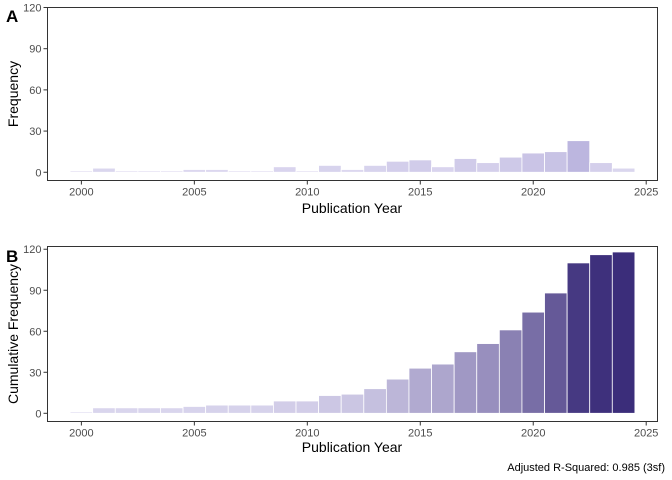 Image resolution: width=672 pixels, height=480 pixels. What do you see at coordinates (420, 390) in the screenshot?
I see `panel-b-bar-2015` at bounding box center [420, 390].